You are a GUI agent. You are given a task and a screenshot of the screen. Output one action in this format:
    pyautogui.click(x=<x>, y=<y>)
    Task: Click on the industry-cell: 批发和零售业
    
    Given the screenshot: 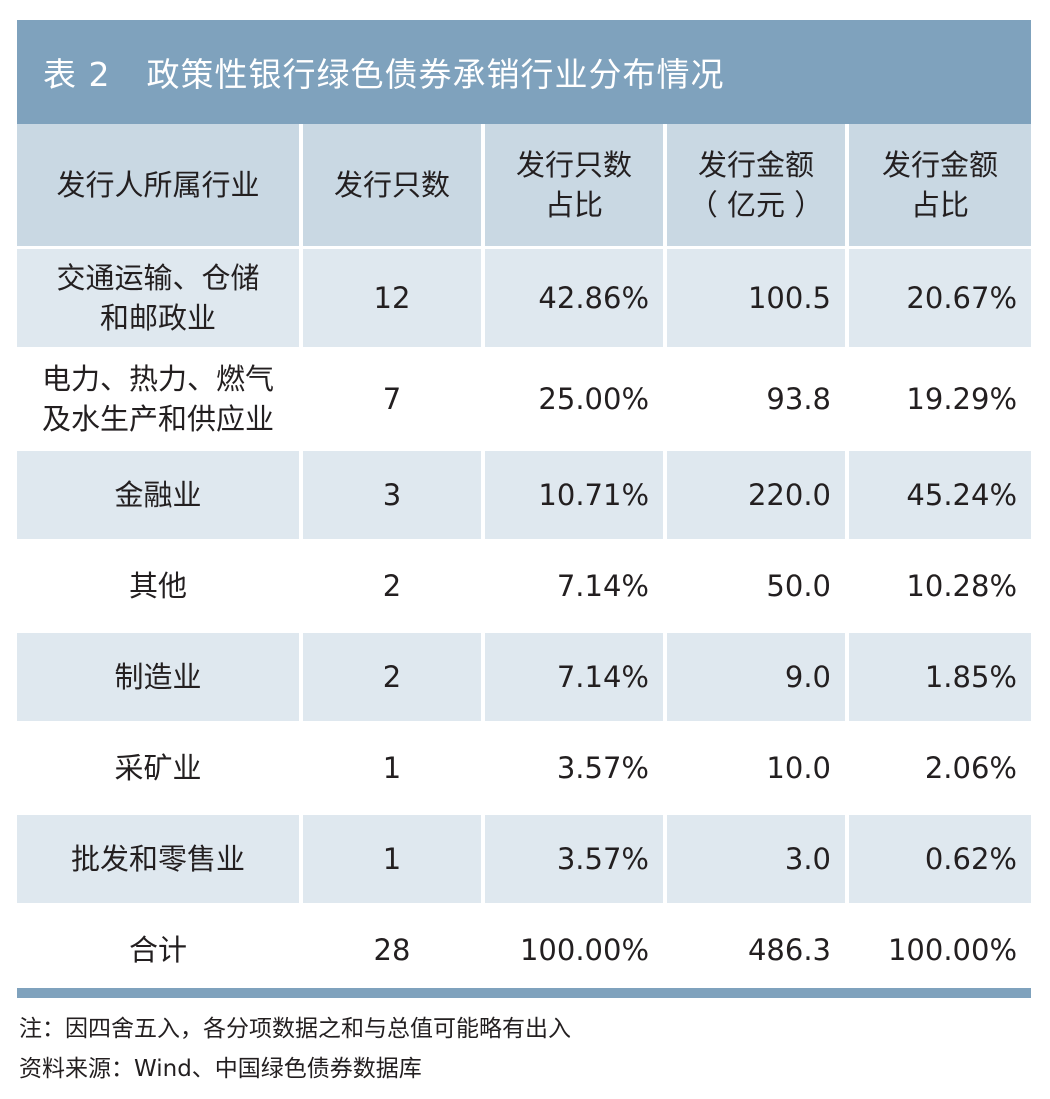 What is the action you would take?
    pyautogui.click(x=160, y=860)
    